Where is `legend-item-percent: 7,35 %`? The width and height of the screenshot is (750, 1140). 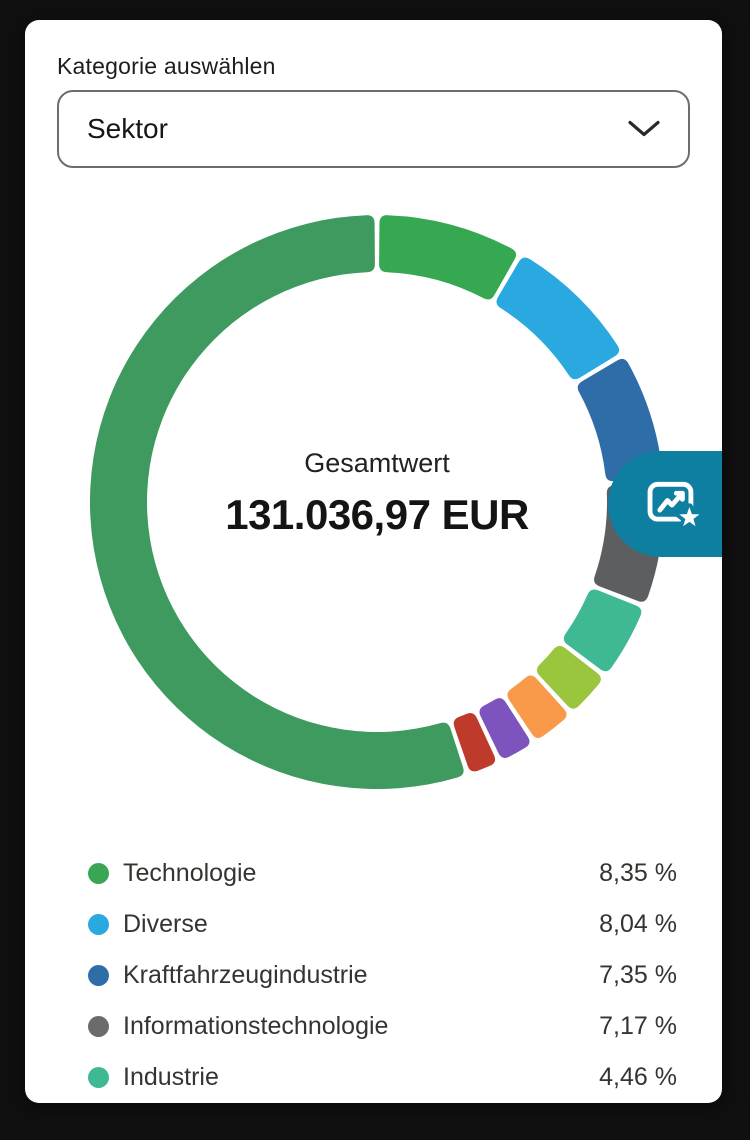
legend-item-percent: 7,35 % is located at coordinates (638, 975).